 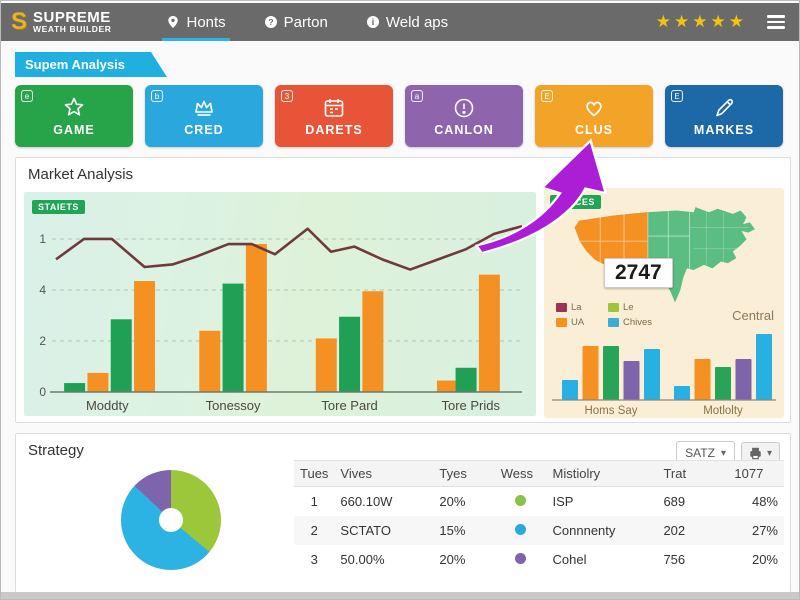 I want to click on nav-label: Weld aps, so click(x=417, y=22).